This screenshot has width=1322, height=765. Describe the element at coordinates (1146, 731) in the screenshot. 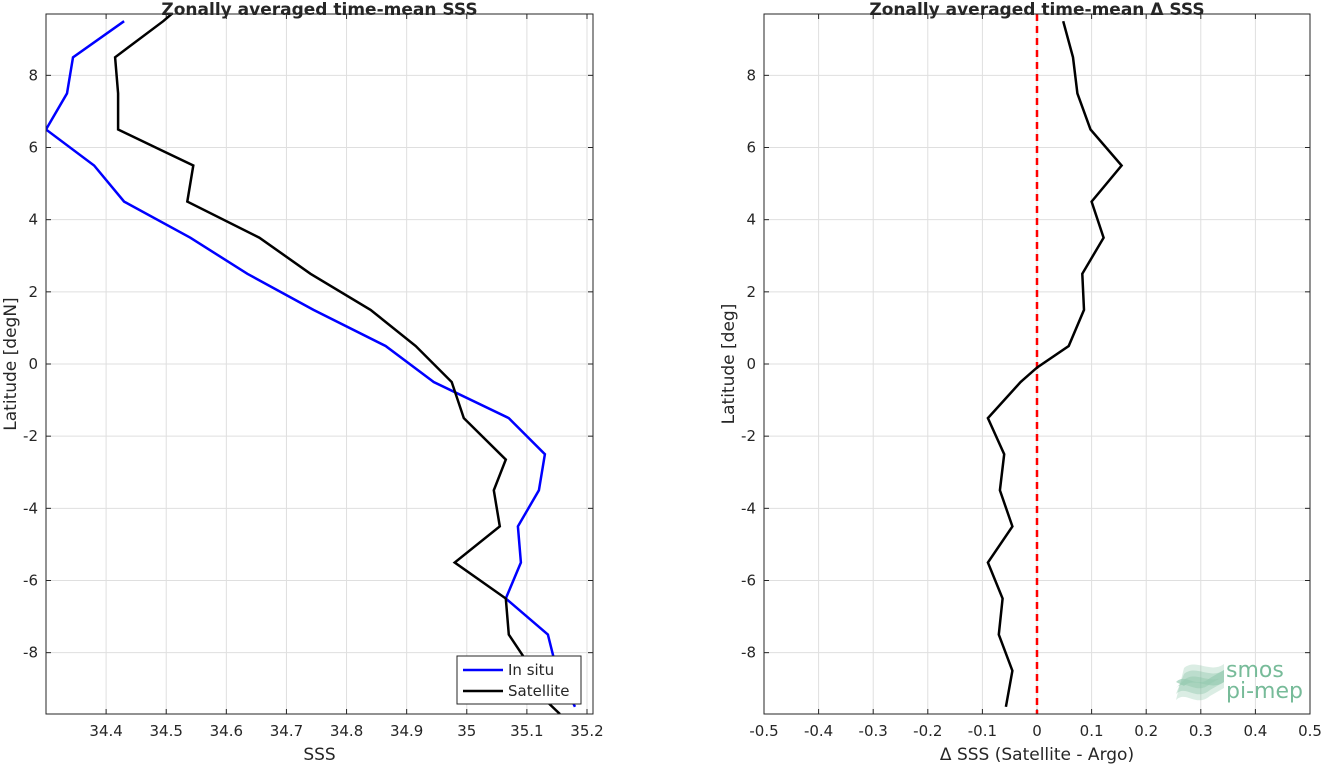

I see `x-tick-label: 0.2` at that location.